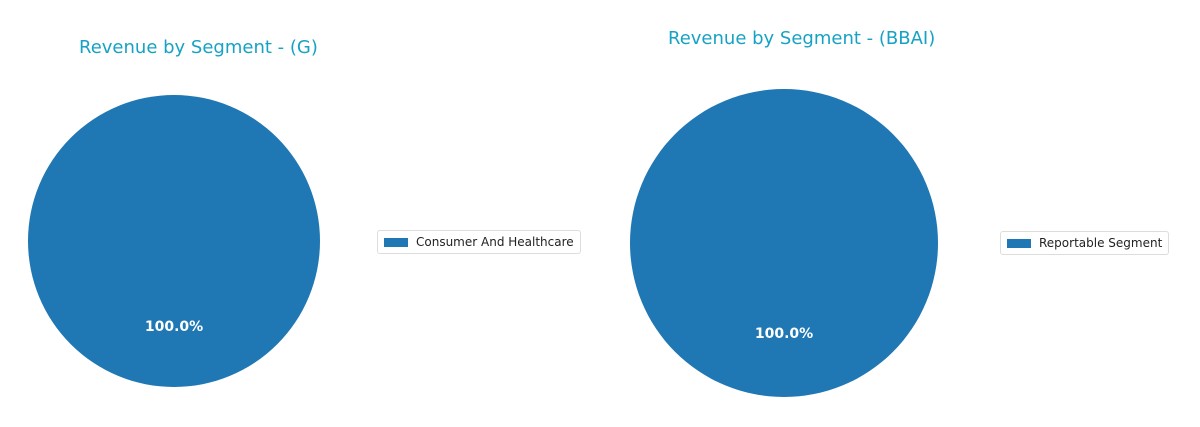  What do you see at coordinates (802, 38) in the screenshot?
I see `chart-title-bbai: Revenue by Segment - (BBAI)` at bounding box center [802, 38].